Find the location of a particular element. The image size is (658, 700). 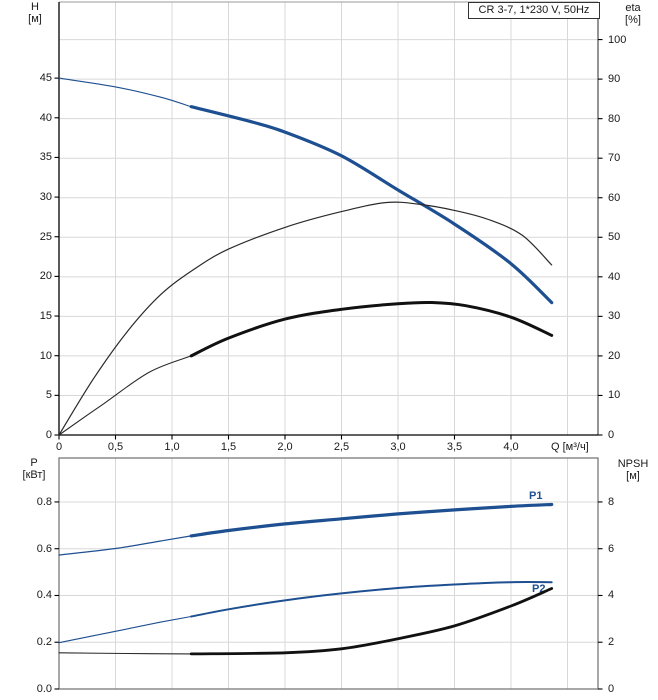

left-axis-tick-label: 0 is located at coordinates (48, 435).